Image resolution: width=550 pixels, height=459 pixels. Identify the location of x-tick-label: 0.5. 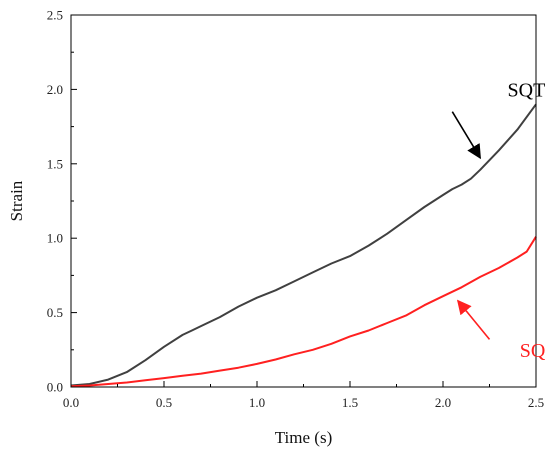
(164, 402).